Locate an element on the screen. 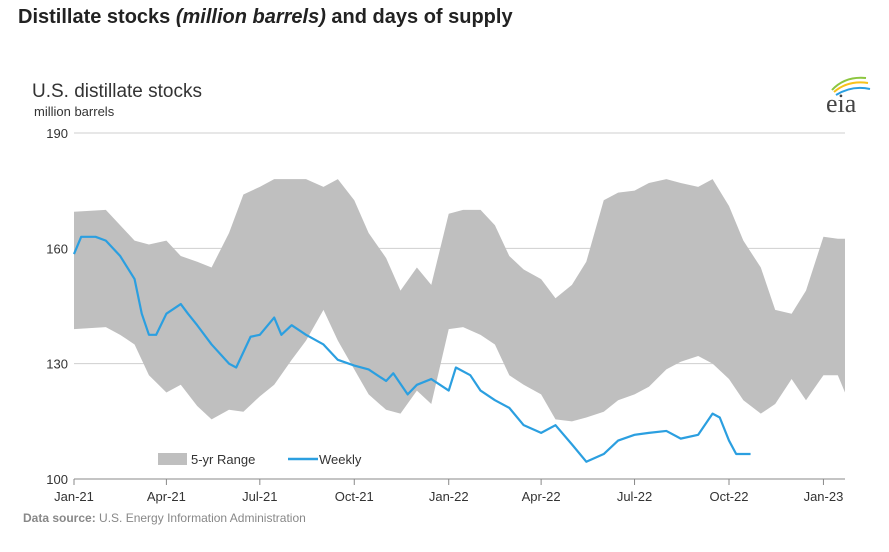 Image resolution: width=889 pixels, height=552 pixels. y-tick-label: 160 is located at coordinates (57, 248).